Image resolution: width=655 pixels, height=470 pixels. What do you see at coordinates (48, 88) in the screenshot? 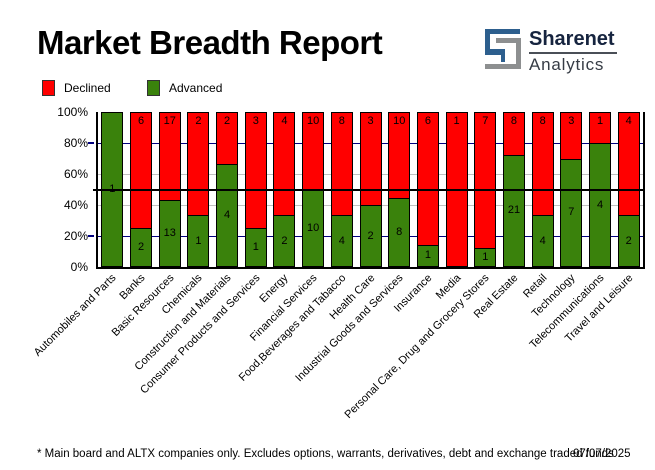
I see `declined-swatch-icon` at bounding box center [48, 88].